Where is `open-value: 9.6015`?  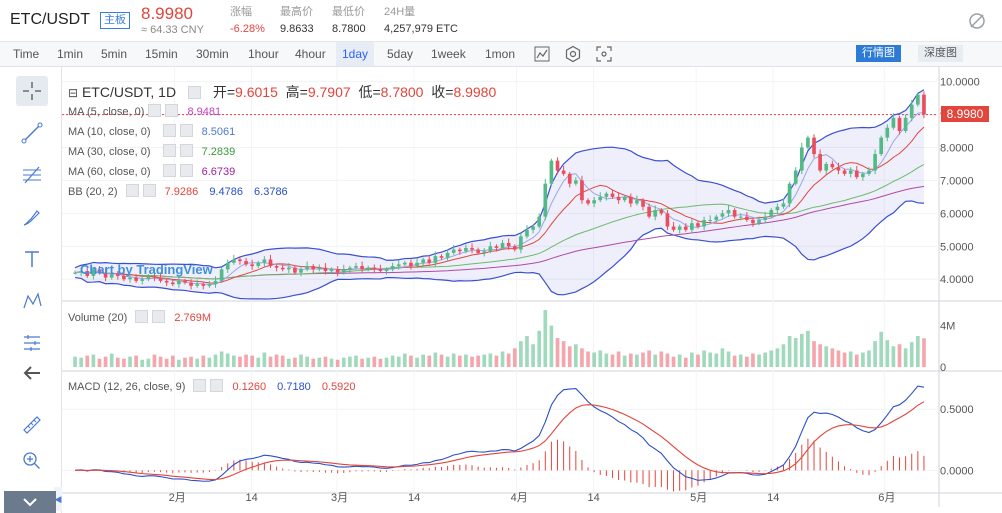 open-value: 9.6015 is located at coordinates (256, 92).